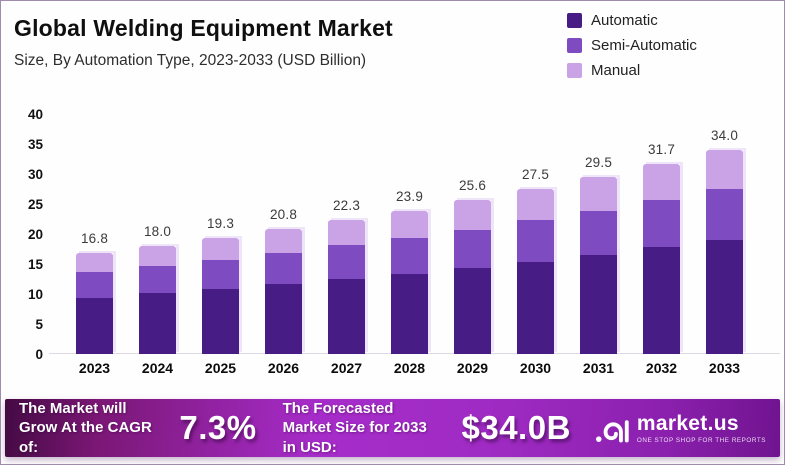 Image resolution: width=785 pixels, height=465 pixels. What do you see at coordinates (39, 354) in the screenshot?
I see `y-tick-label: 0` at bounding box center [39, 354].